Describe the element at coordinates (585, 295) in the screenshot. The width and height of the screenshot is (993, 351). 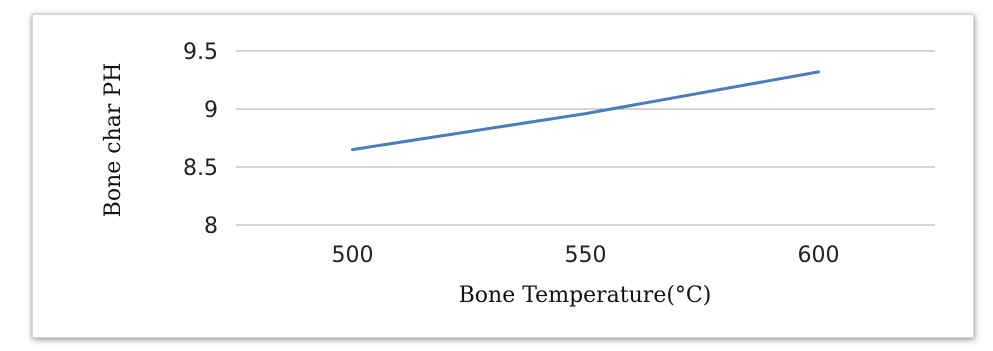
I see `x-axis-title: Bone Temperature(°C)` at that location.